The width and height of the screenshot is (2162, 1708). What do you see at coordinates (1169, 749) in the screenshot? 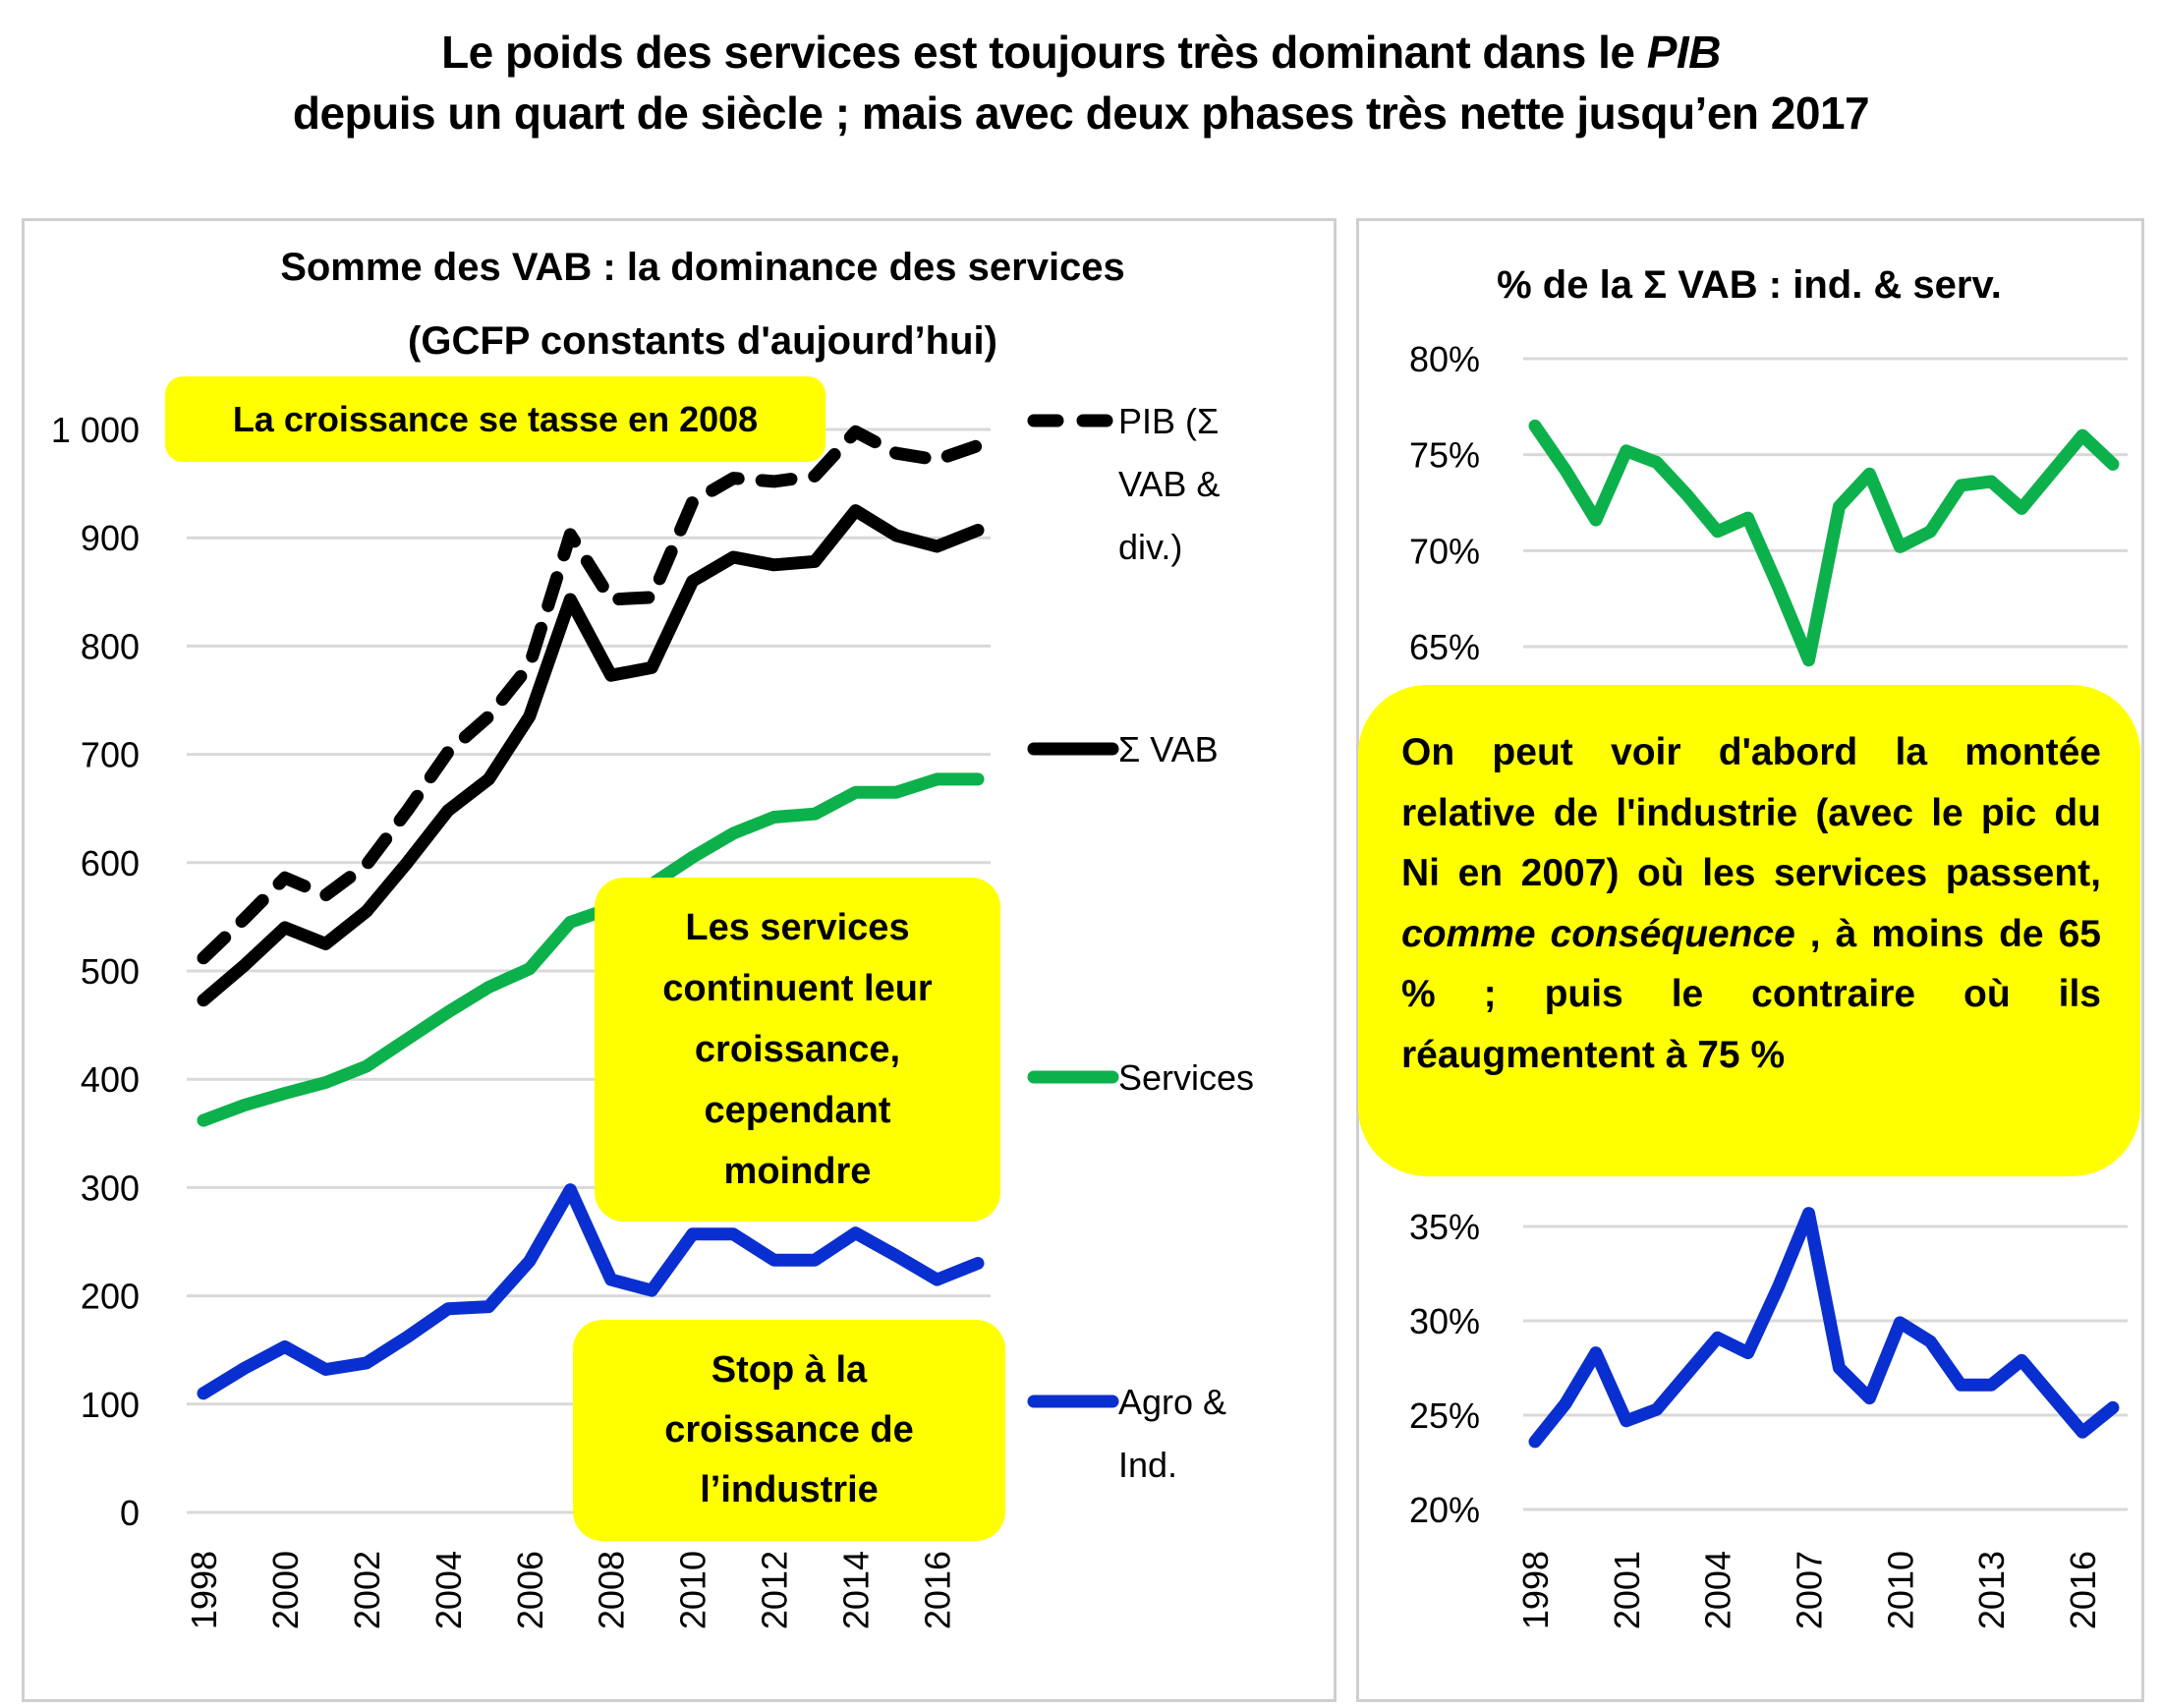
I see `legend-label: Σ VAB` at bounding box center [1169, 749].